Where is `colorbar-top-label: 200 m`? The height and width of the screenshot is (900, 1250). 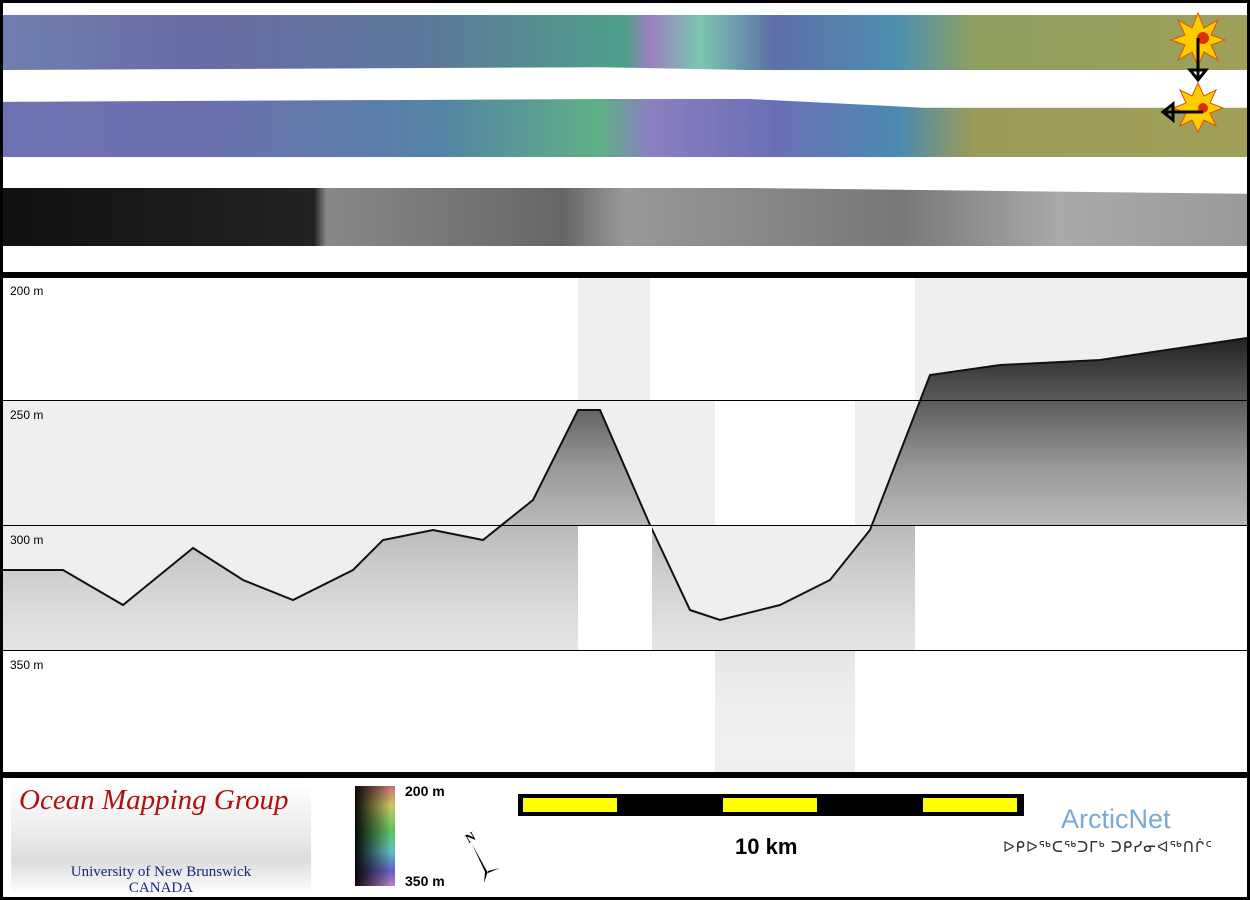
colorbar-top-label: 200 m is located at coordinates (425, 791).